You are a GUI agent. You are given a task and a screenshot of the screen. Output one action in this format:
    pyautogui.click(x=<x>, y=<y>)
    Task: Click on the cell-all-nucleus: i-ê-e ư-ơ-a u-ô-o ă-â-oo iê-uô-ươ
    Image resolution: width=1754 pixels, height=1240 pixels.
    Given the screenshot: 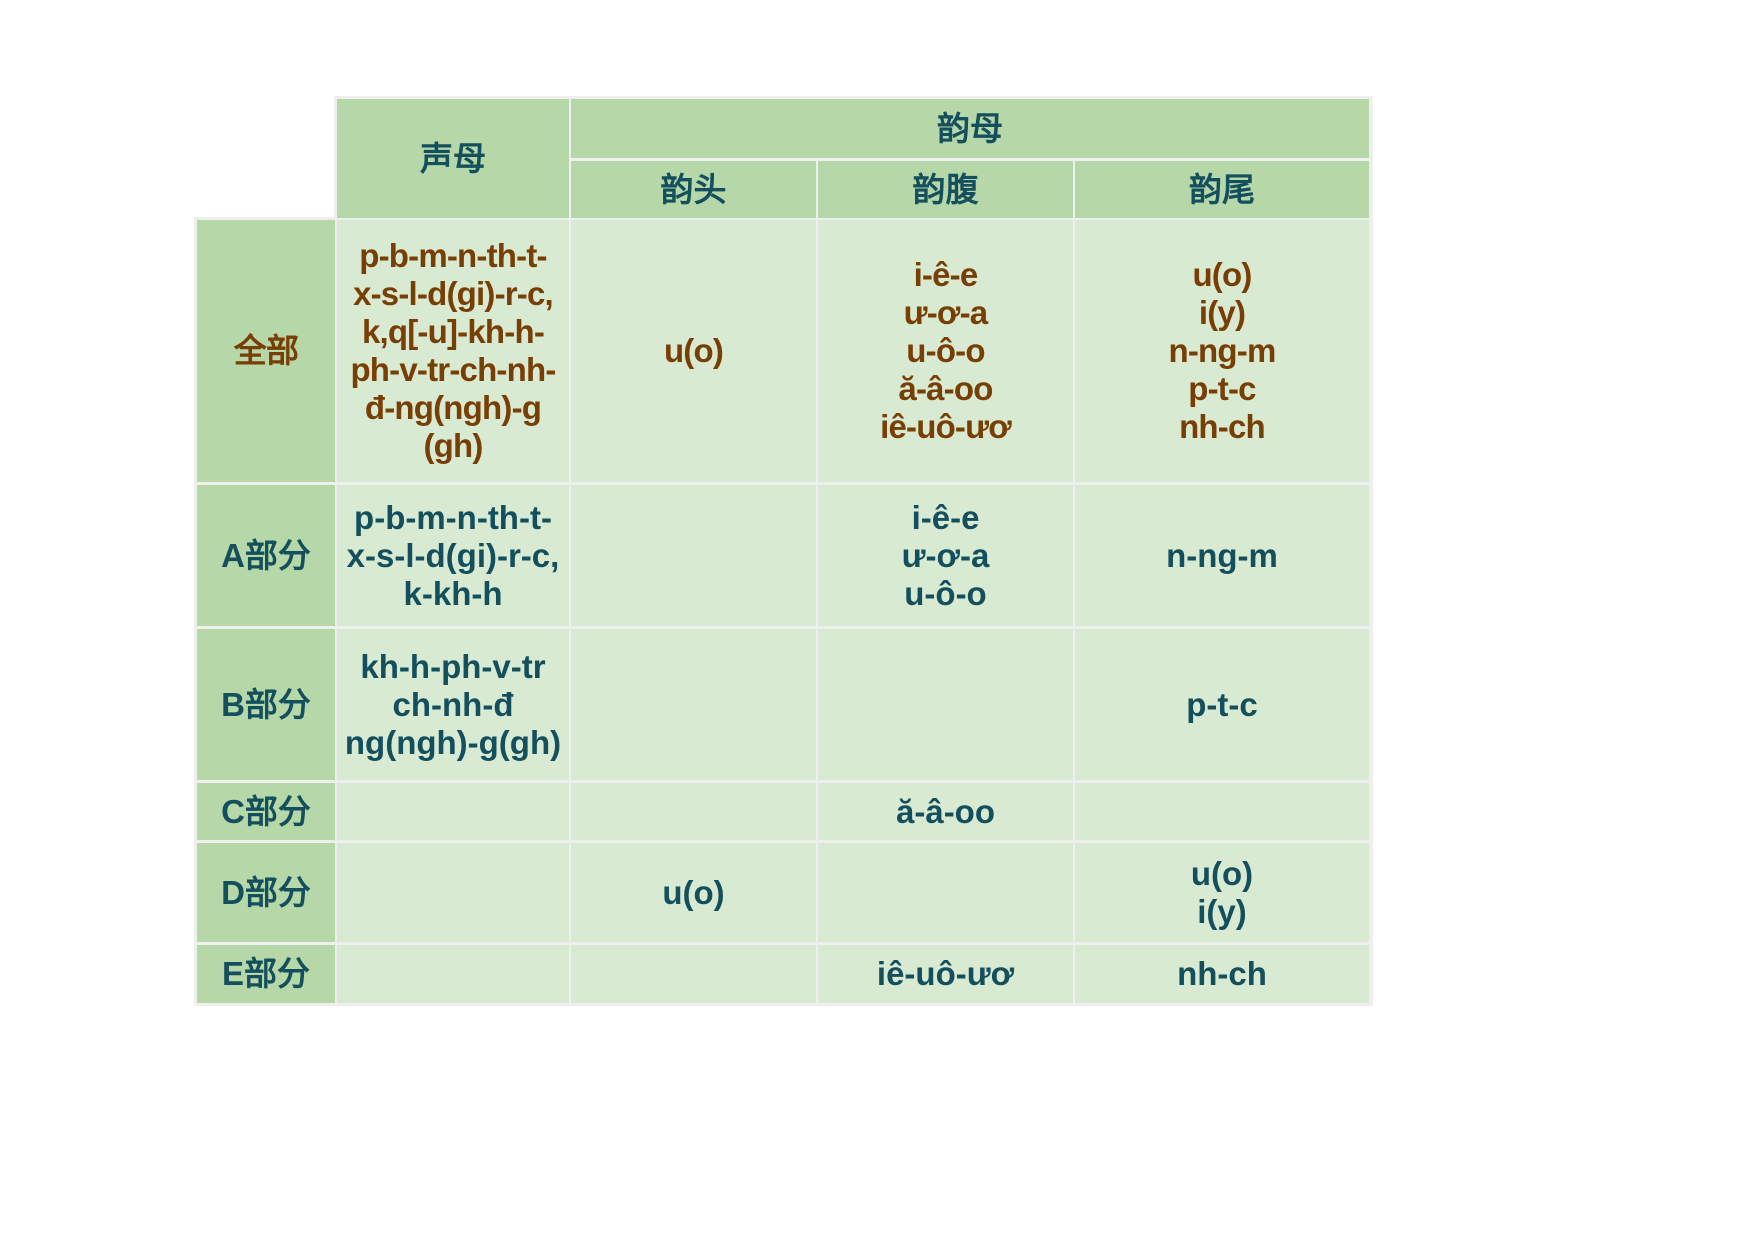 What is the action you would take?
    pyautogui.click(x=945, y=351)
    